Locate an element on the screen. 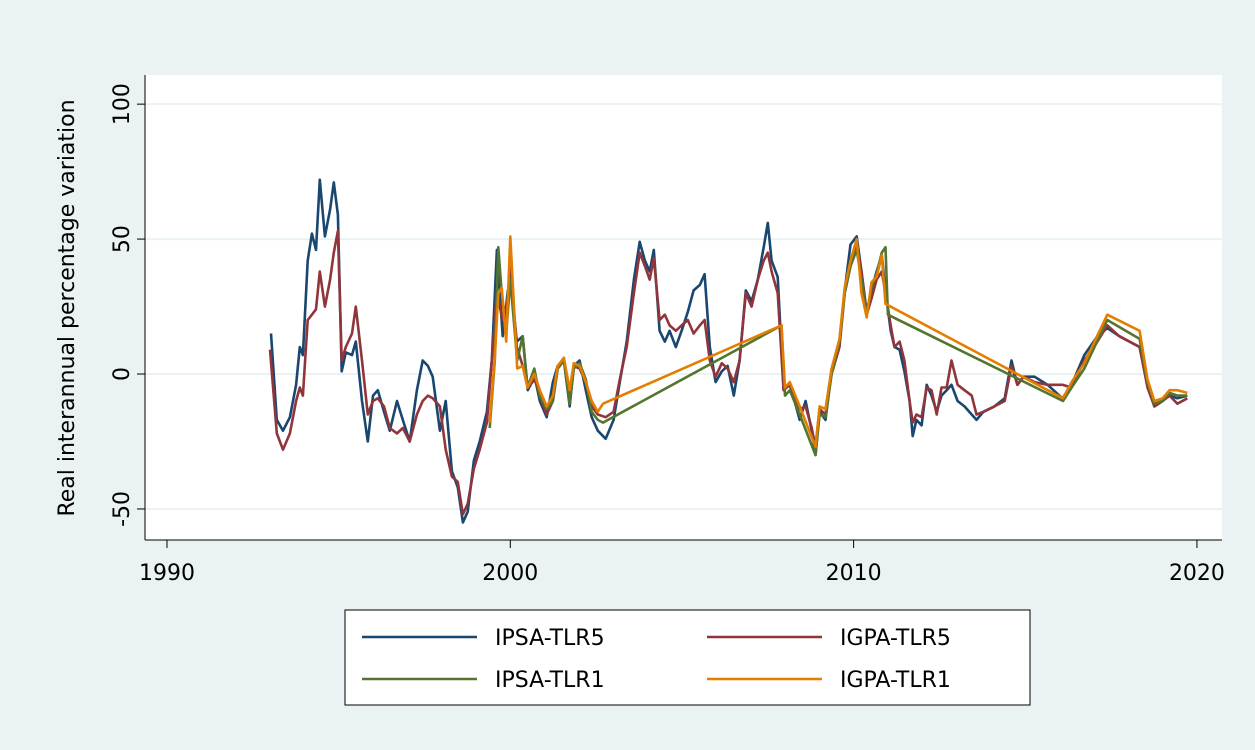 This screenshot has height=750, width=1255. y-tick-label: -50 is located at coordinates (122, 509).